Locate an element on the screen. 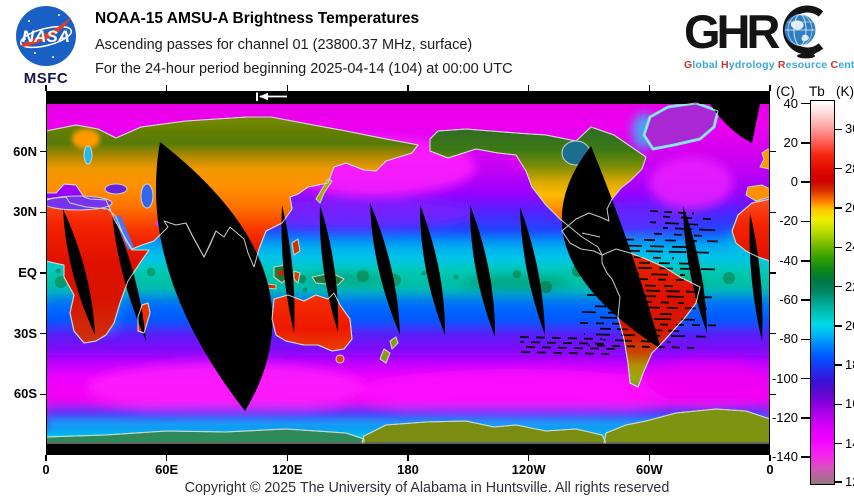 The image size is (854, 502). svg-text: NASA is located at coordinates (46, 36).